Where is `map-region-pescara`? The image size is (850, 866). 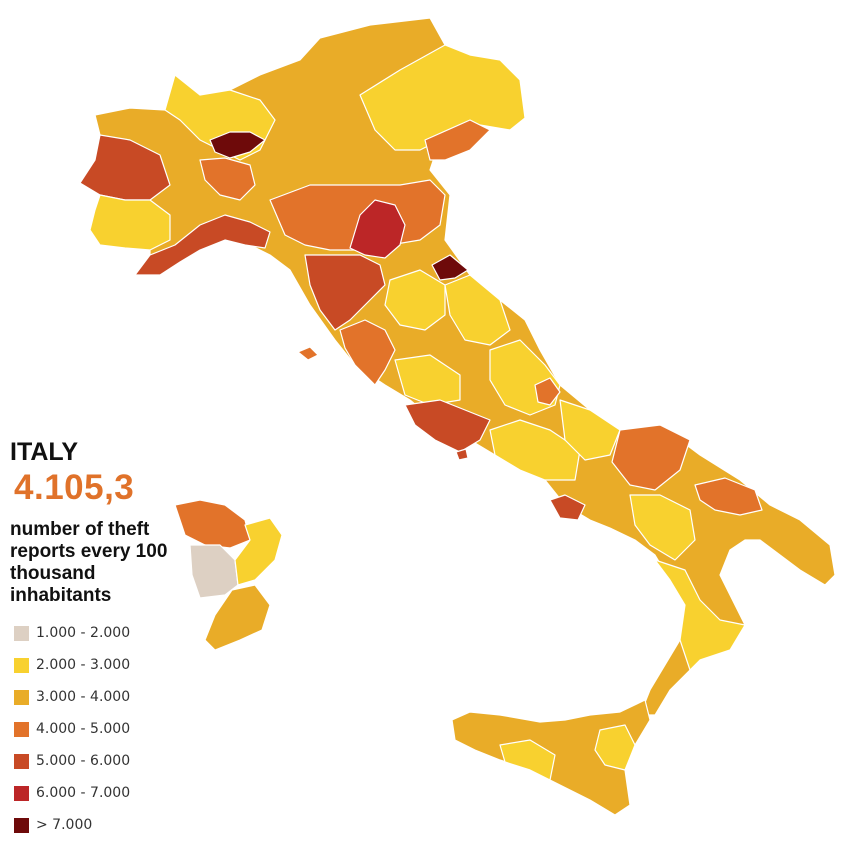 map-region-pescara is located at coordinates (547, 391).